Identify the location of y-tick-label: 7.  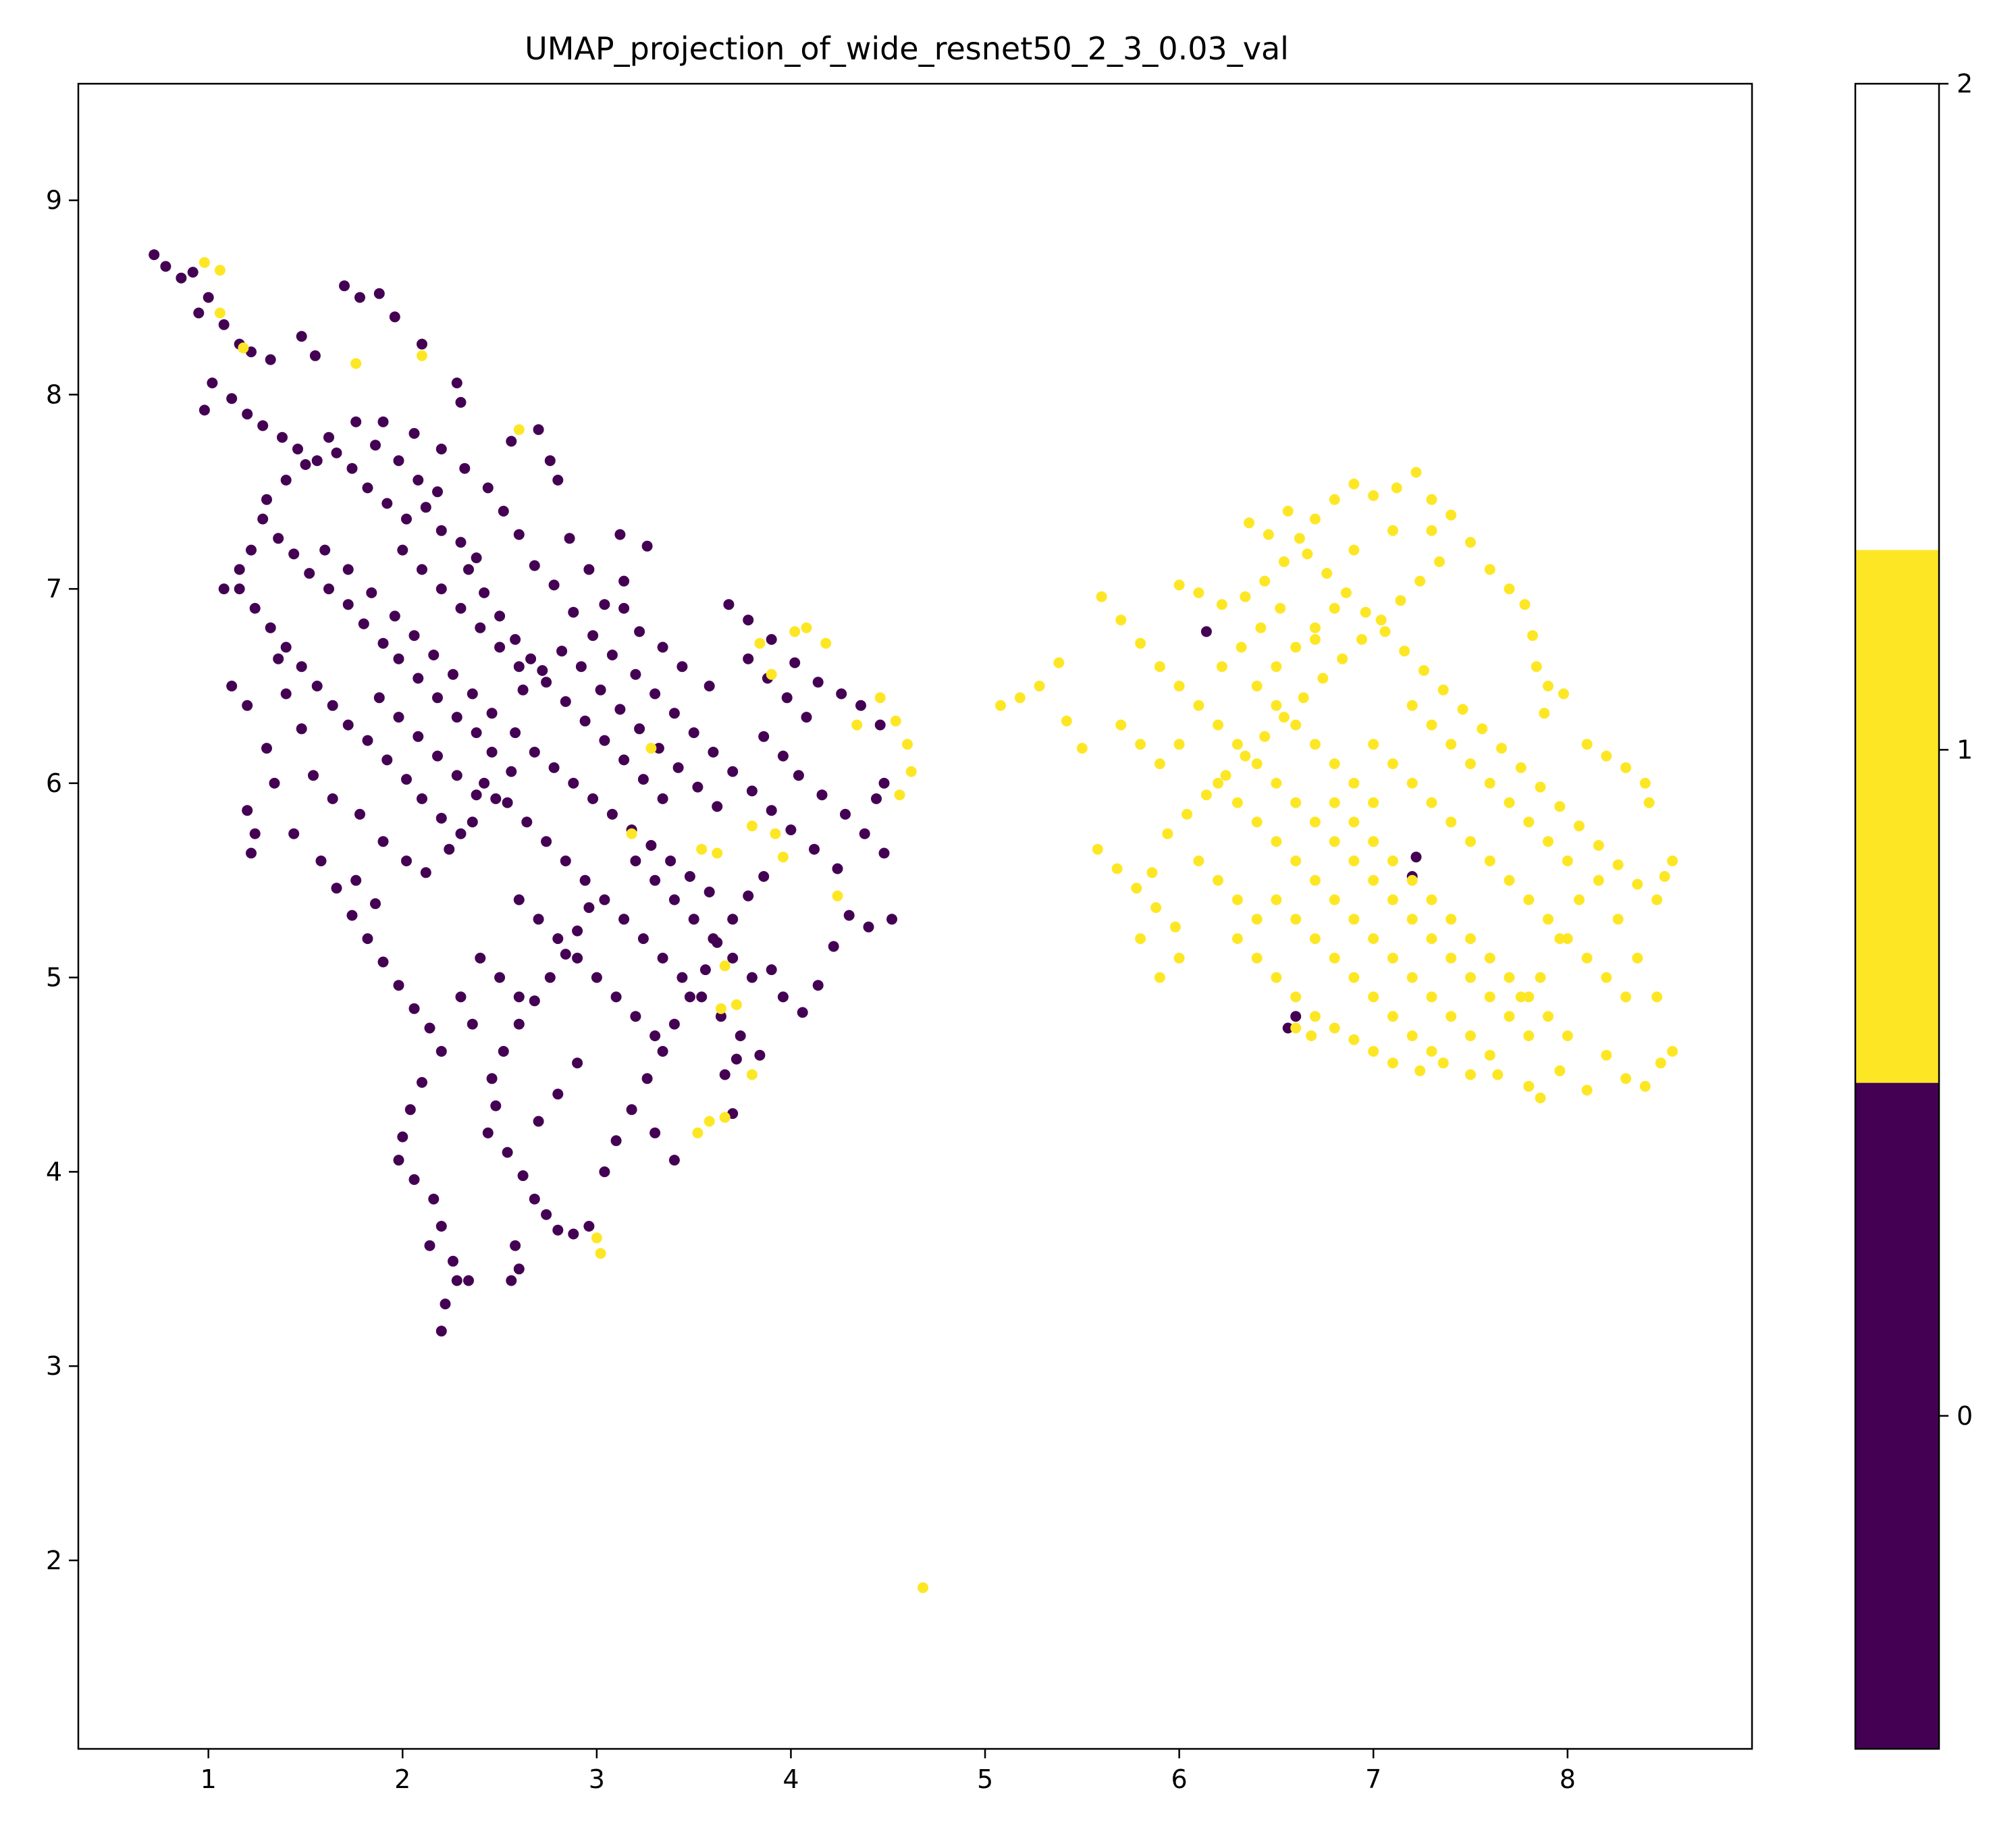
(54, 589).